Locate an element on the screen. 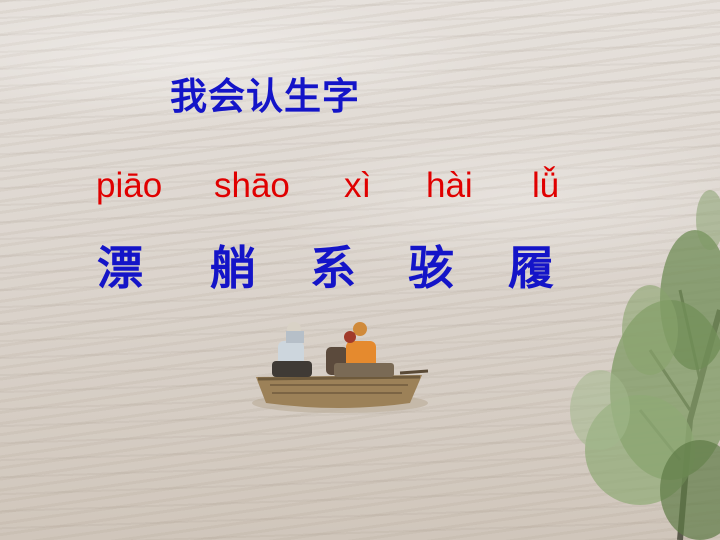  hanzi-1: 漂 is located at coordinates (120, 268).